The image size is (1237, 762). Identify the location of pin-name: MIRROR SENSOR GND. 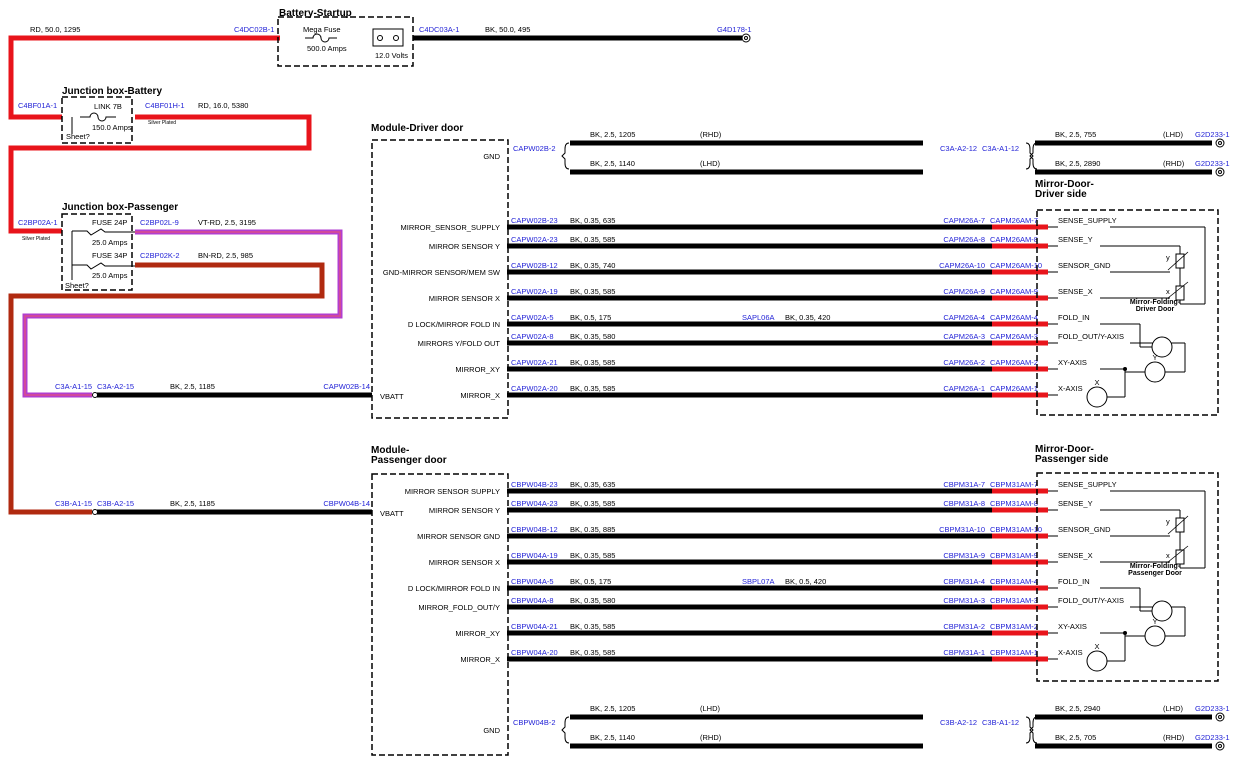
(459, 536).